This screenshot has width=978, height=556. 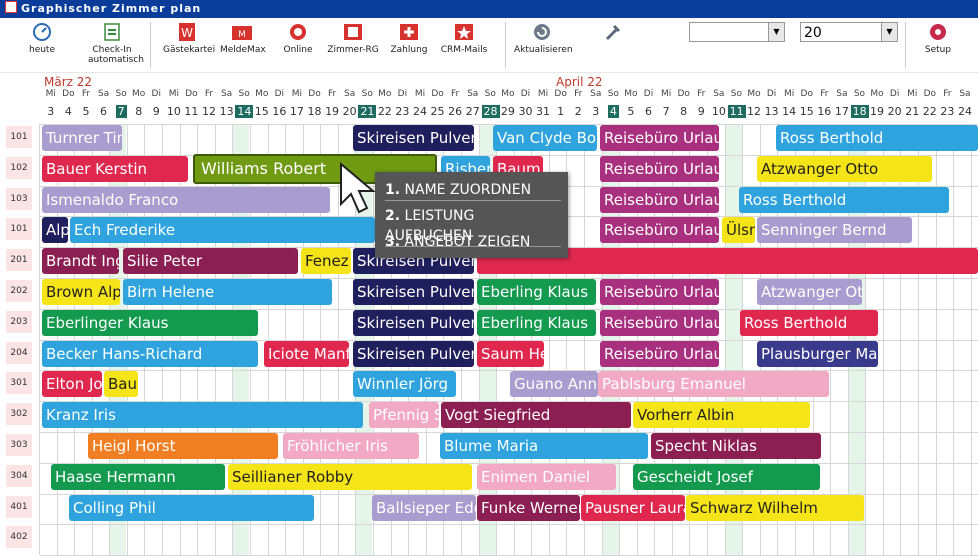 I want to click on booking-bar: Heigl Horst, so click(x=183, y=446).